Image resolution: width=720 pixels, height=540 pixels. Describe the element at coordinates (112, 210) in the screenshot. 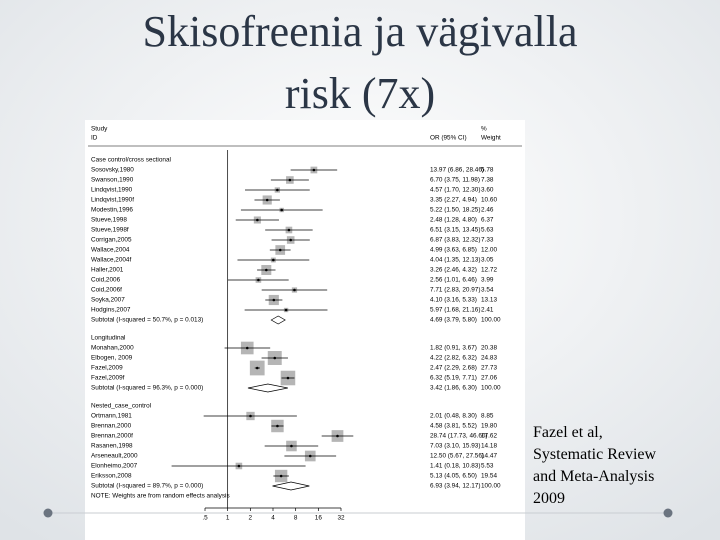

I see `study-label: Modestin,1996` at that location.